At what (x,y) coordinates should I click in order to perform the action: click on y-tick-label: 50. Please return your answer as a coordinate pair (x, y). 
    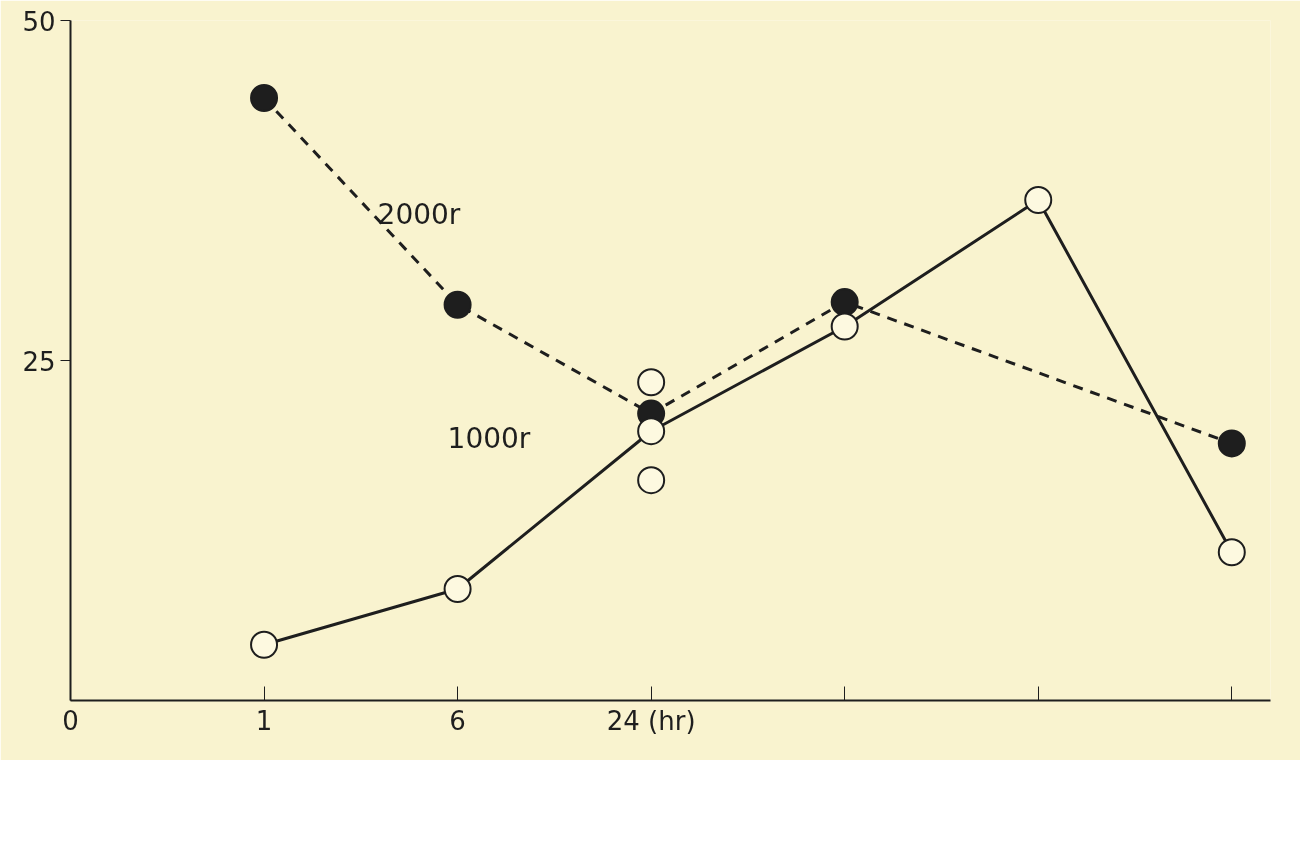
    Looking at the image, I should click on (39, 21).